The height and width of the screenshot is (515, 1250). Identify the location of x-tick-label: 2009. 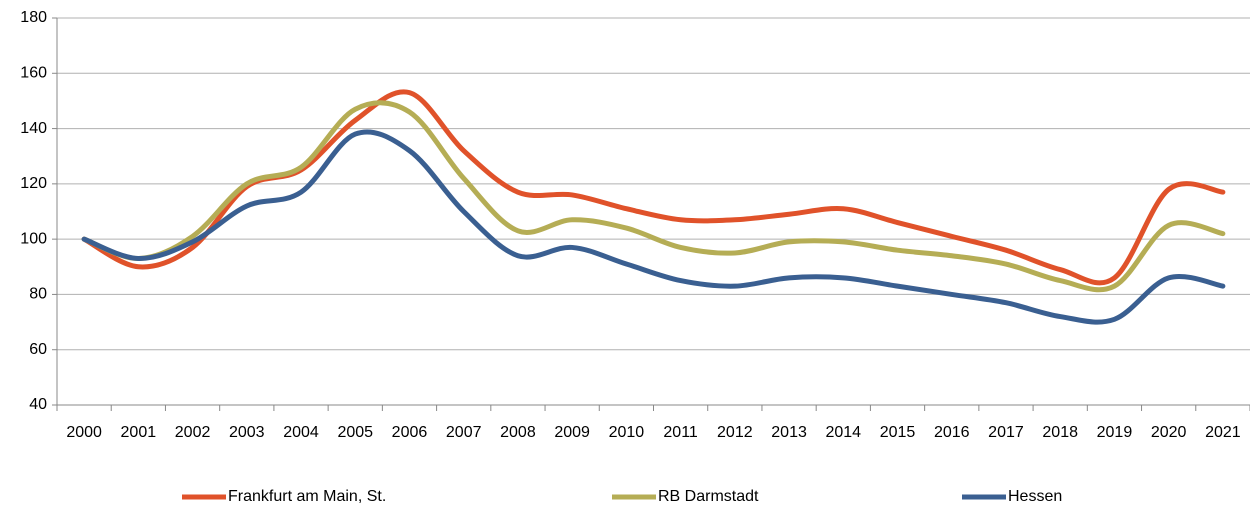
(572, 432).